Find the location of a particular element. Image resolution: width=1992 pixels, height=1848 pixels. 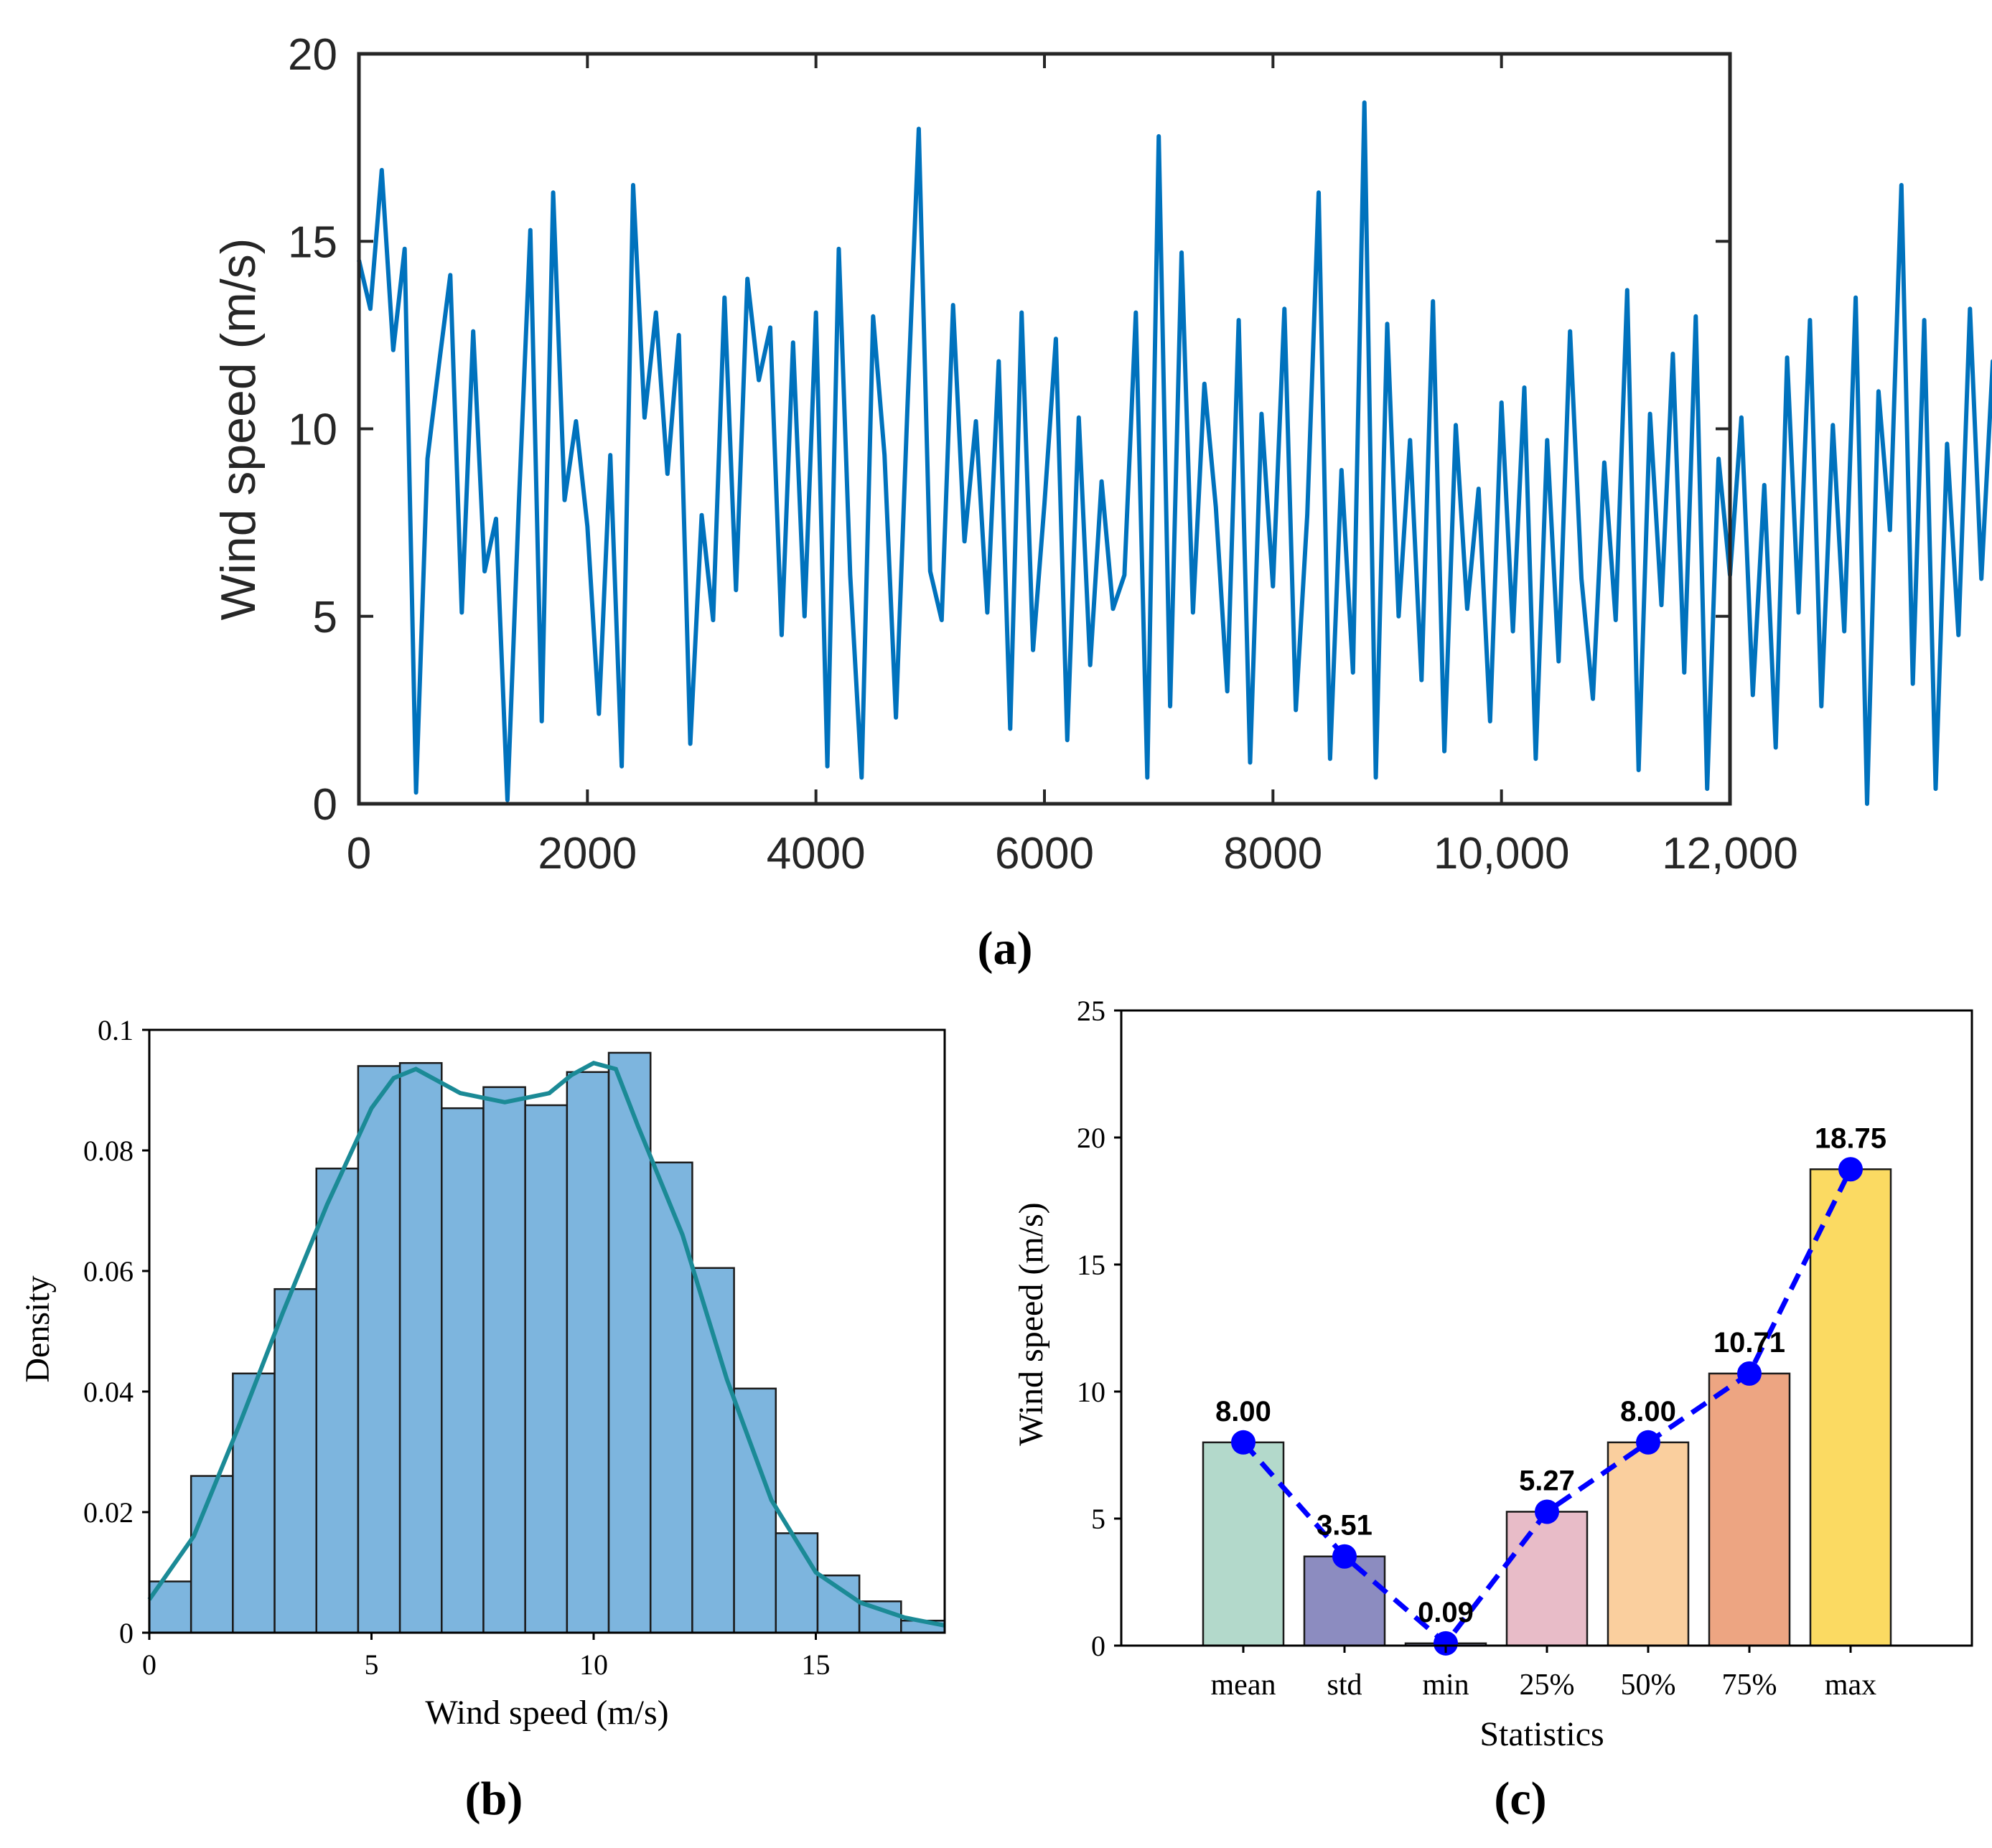

y-tick-label-b: 0.08 is located at coordinates (108, 1151).